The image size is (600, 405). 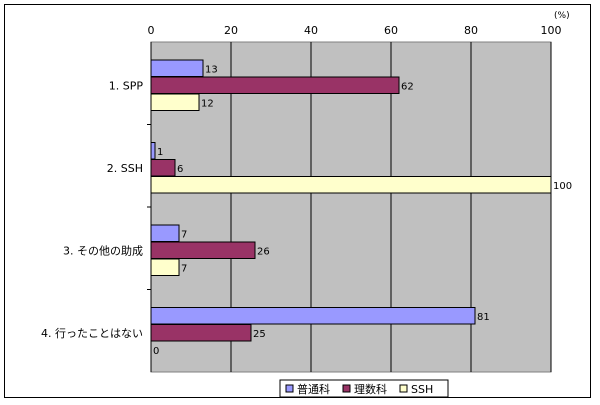 I want to click on legend-box, so click(x=364, y=388).